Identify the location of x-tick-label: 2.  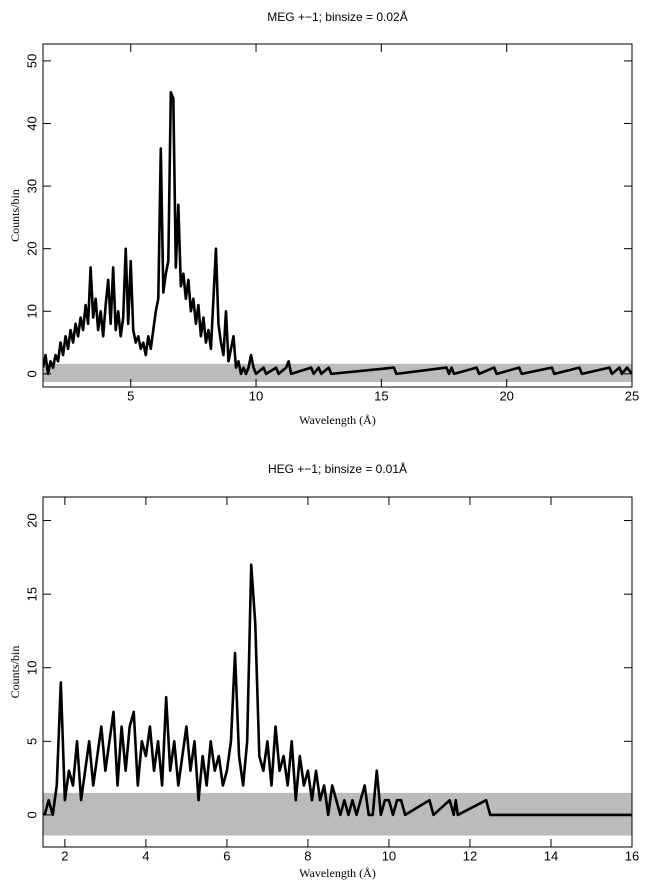
(64, 855).